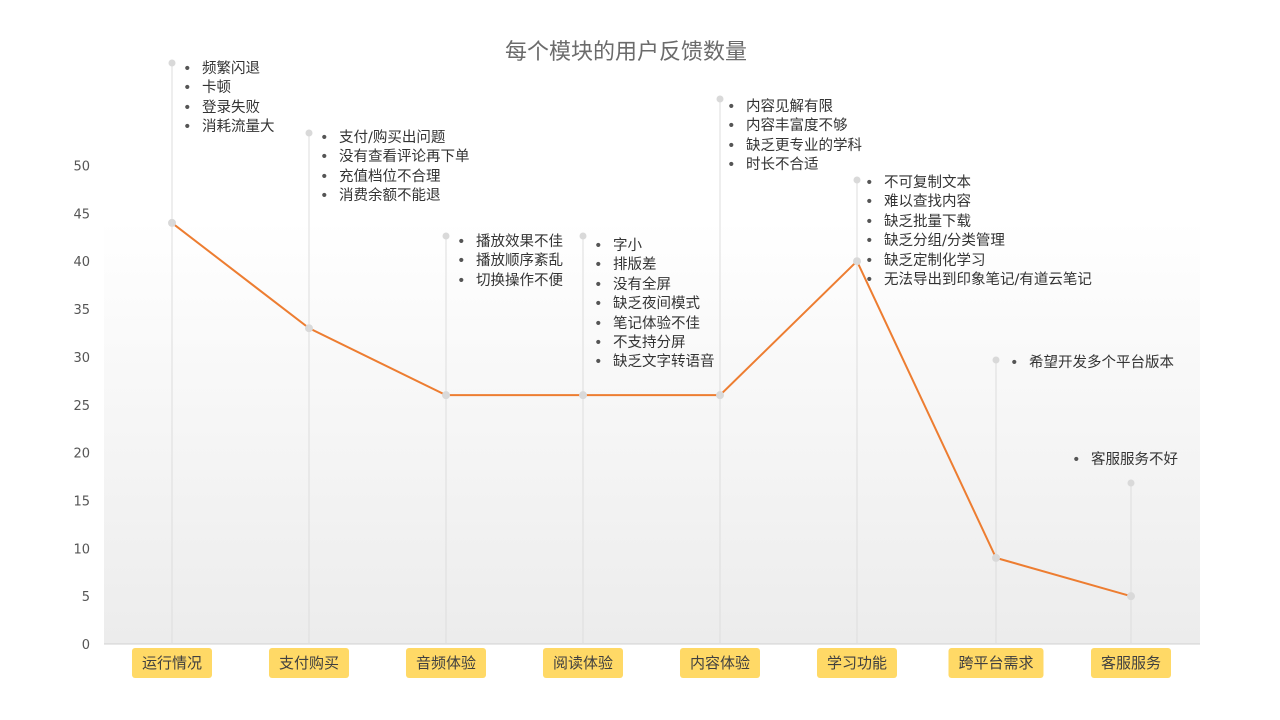 The width and height of the screenshot is (1280, 720). What do you see at coordinates (395, 157) in the screenshot?
I see `annotation-item: 没有查看评论再下单` at bounding box center [395, 157].